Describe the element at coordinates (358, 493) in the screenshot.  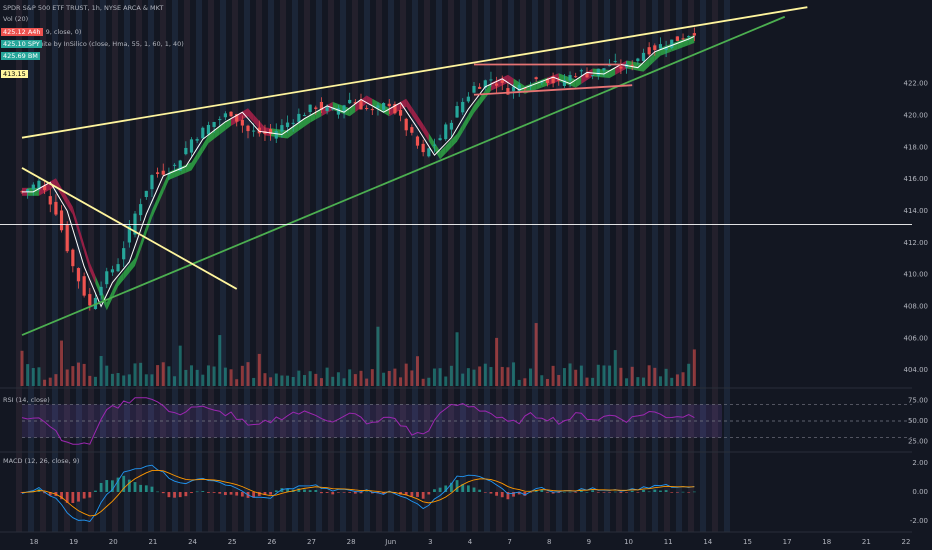
I see `signal-line` at that location.